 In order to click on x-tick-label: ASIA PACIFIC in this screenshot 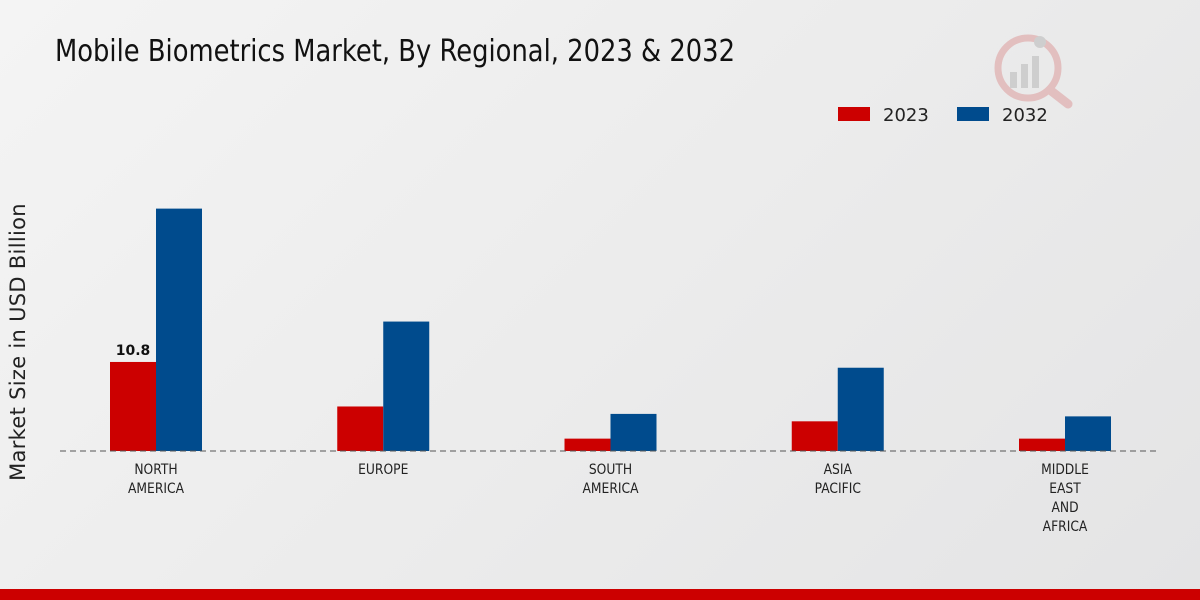, I will do `click(838, 479)`.